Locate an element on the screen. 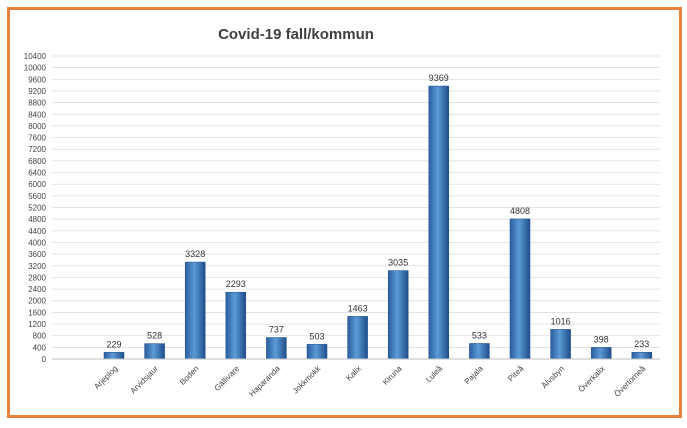 The image size is (687, 428). data-label: 4808 is located at coordinates (520, 211).